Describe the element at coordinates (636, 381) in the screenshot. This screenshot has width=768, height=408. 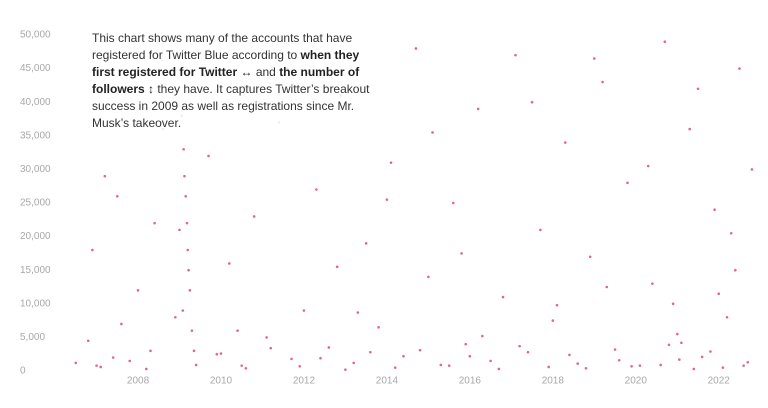
I see `x-tick-label: 2020` at that location.